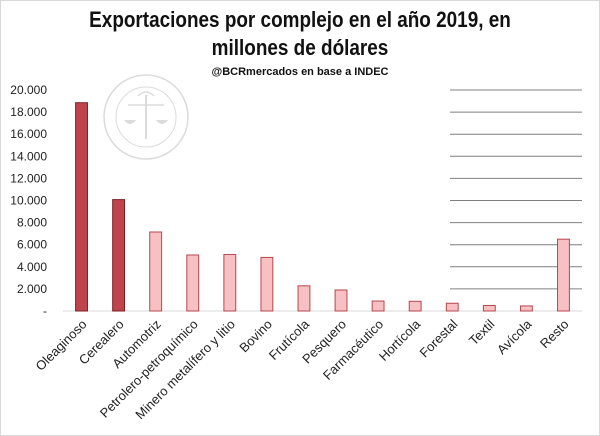 This screenshot has height=436, width=600. Describe the element at coordinates (28, 178) in the screenshot. I see `y-tick-label: 12.000` at that location.